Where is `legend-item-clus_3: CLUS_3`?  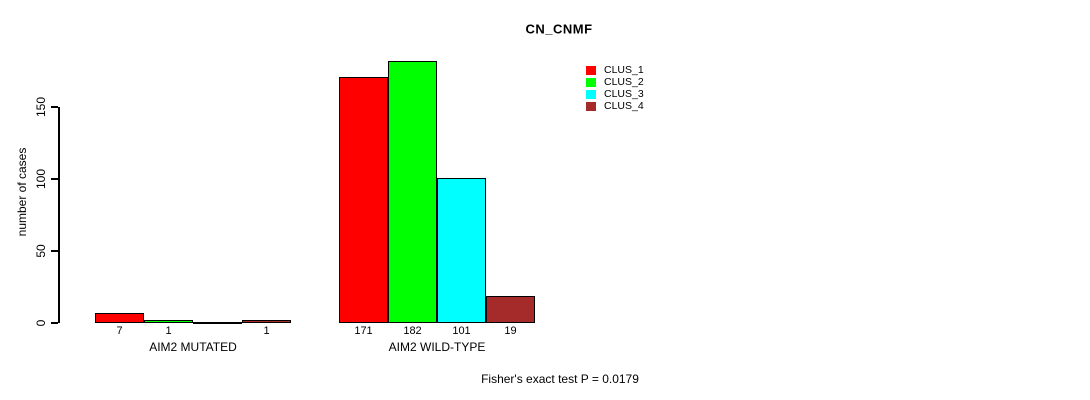 legend-item-clus_3: CLUS_3 is located at coordinates (615, 94).